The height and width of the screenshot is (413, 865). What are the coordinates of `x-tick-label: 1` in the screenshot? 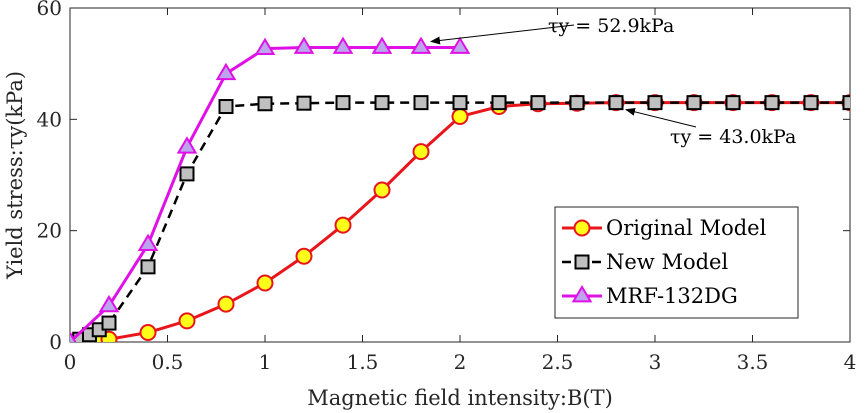 It's located at (265, 362).